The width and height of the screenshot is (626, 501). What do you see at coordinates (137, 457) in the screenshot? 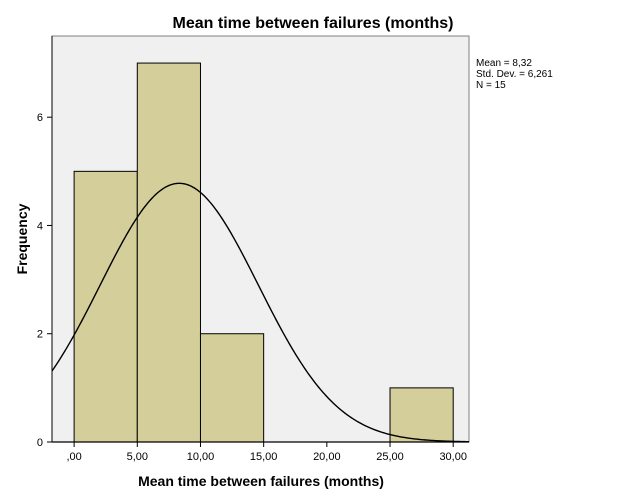
I see `x-tick-label: 5,00` at bounding box center [137, 457].